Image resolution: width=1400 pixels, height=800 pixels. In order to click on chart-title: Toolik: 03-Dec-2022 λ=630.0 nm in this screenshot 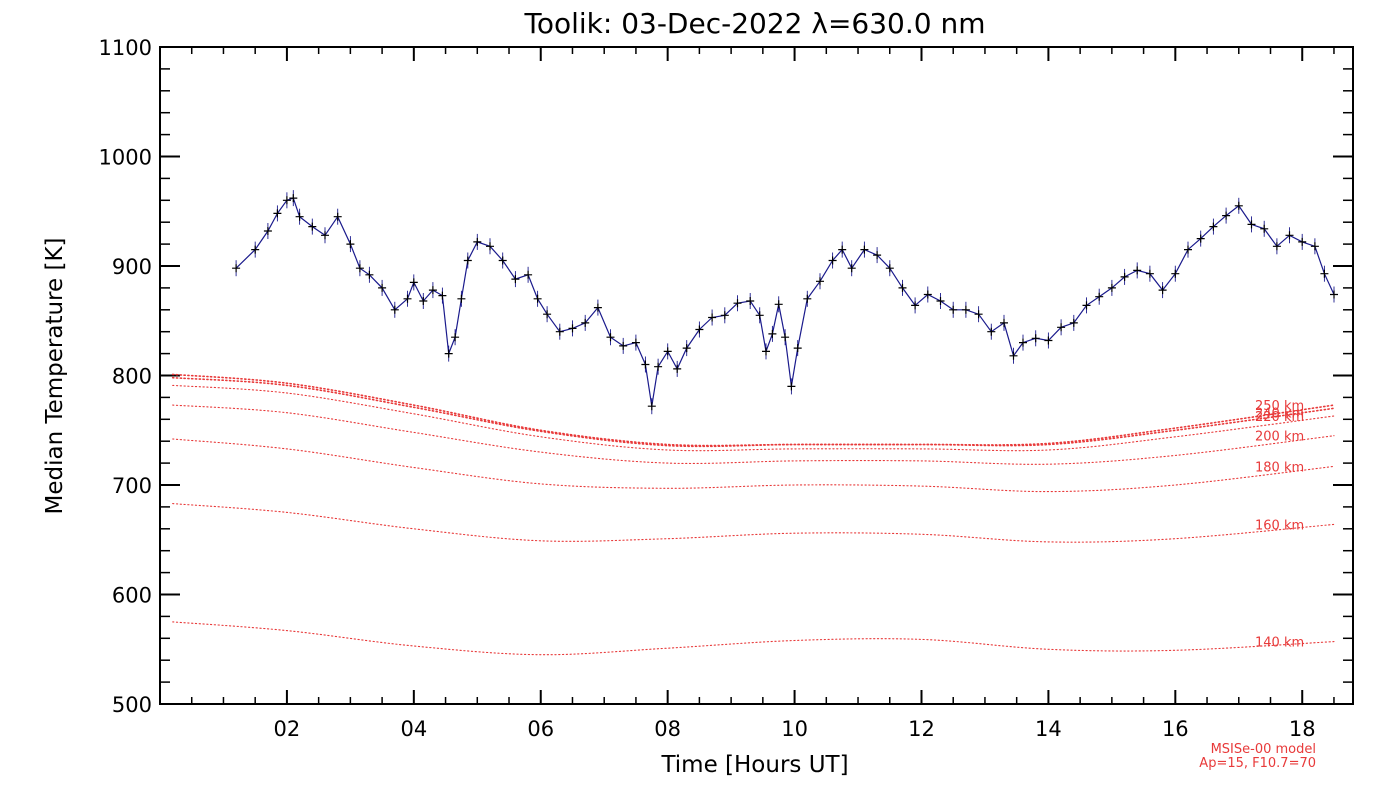, I will do `click(754, 23)`.